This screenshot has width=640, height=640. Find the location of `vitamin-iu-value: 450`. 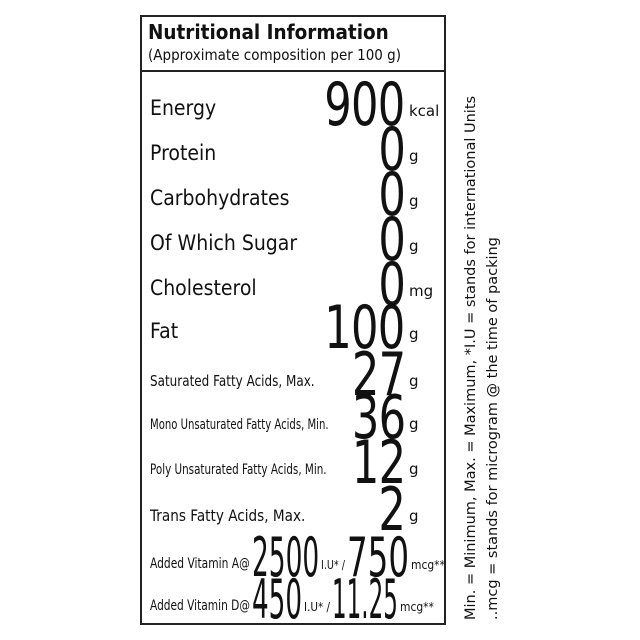

vitamin-iu-value: 450 is located at coordinates (277, 599).